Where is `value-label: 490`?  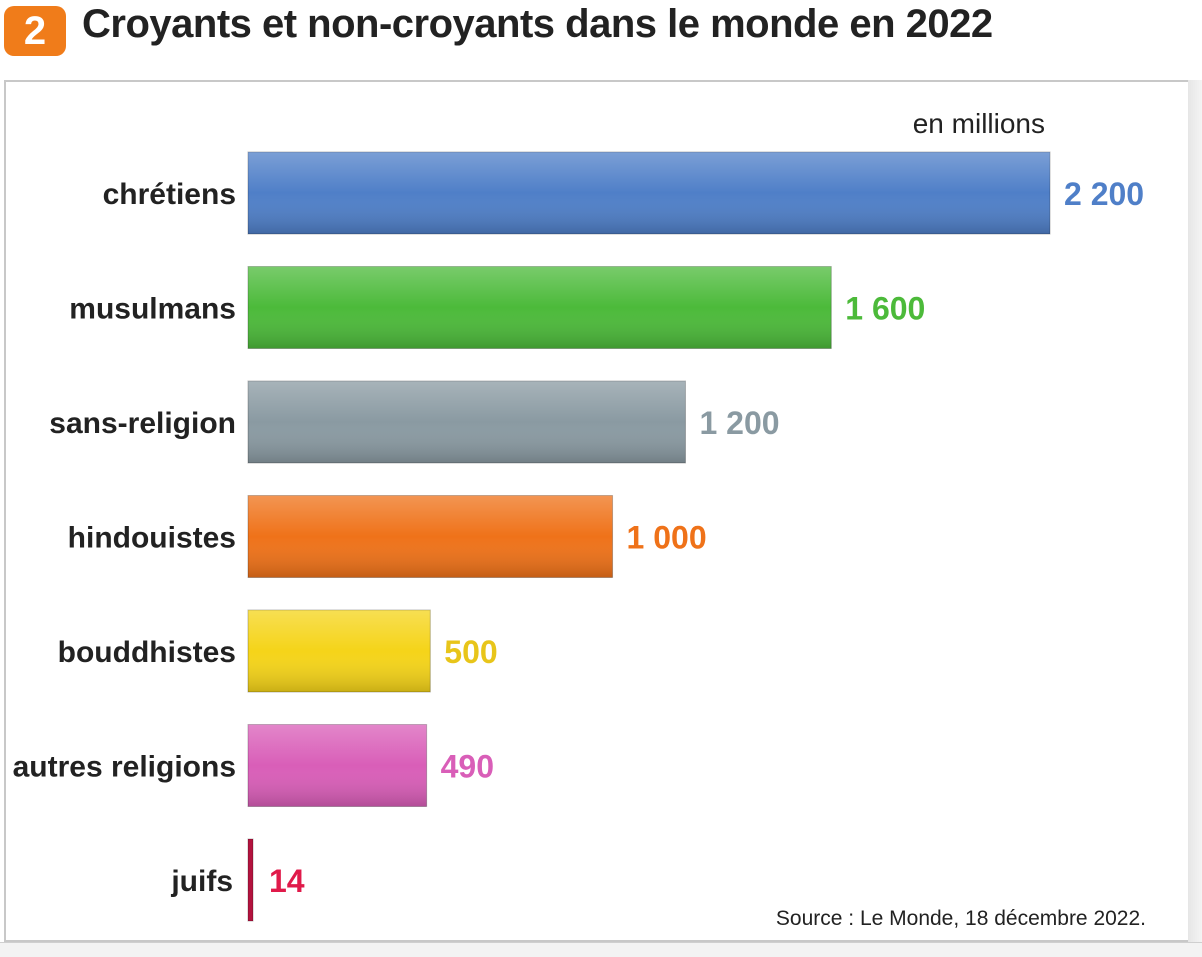 value-label: 490 is located at coordinates (467, 767).